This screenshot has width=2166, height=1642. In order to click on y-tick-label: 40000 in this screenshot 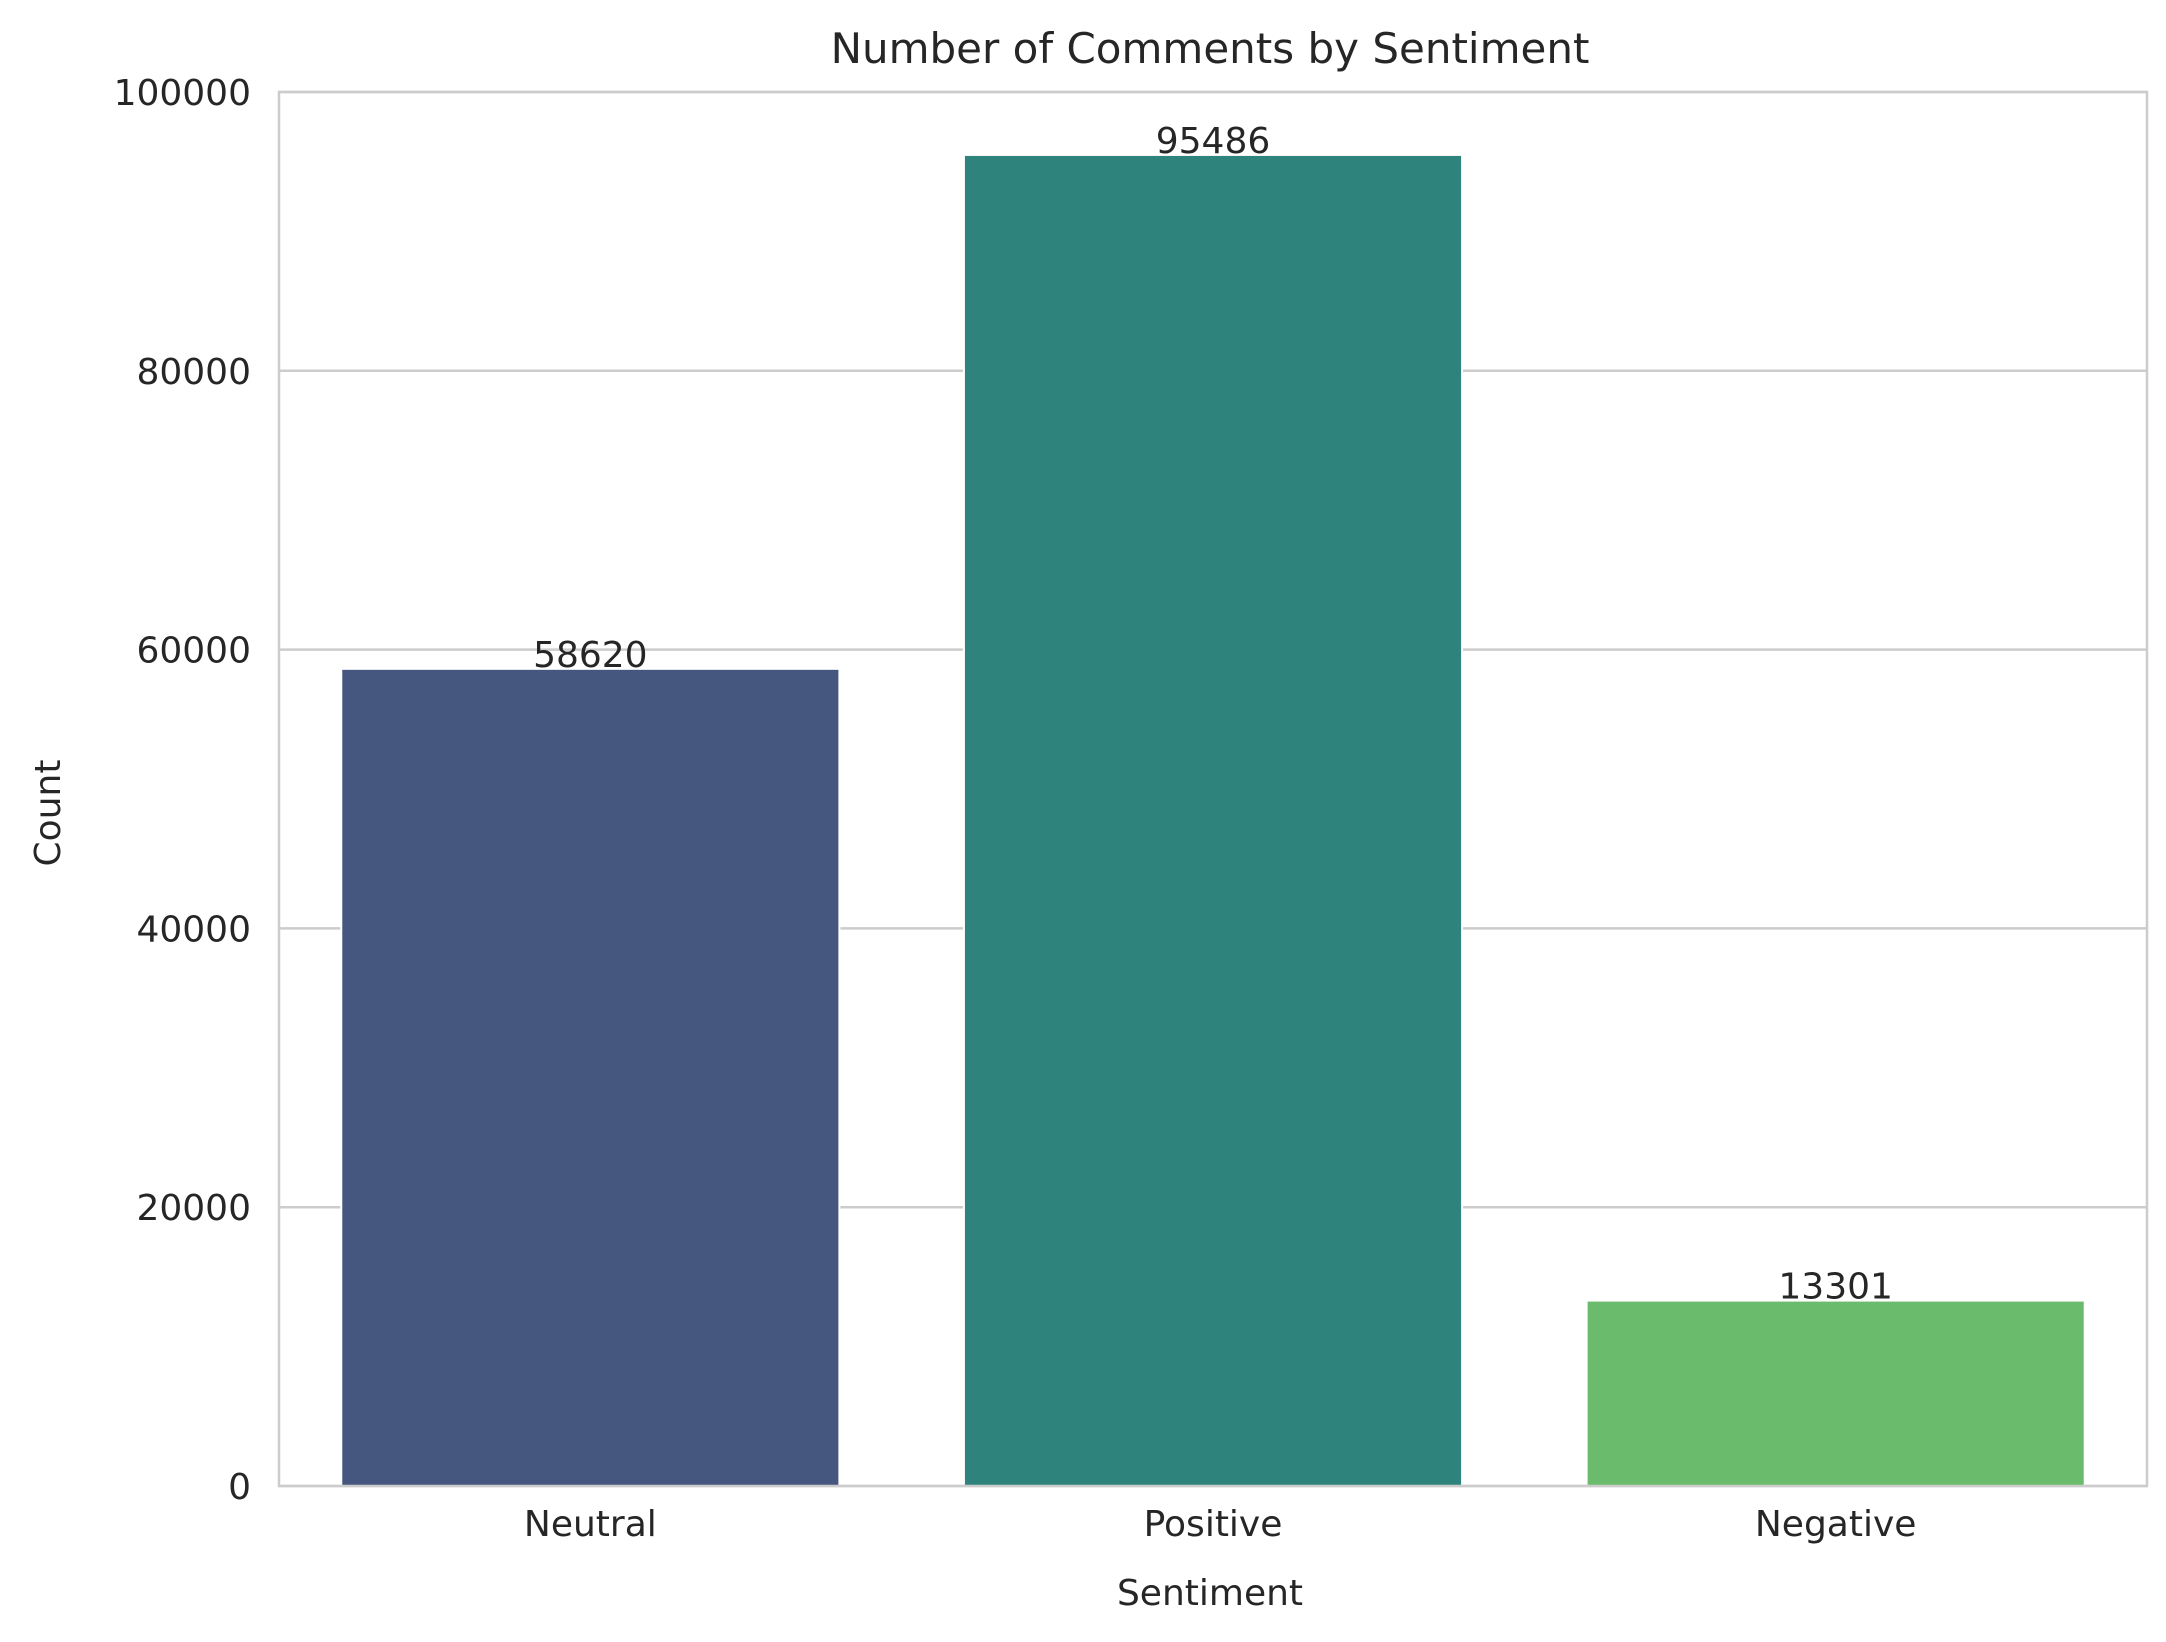, I will do `click(193, 929)`.